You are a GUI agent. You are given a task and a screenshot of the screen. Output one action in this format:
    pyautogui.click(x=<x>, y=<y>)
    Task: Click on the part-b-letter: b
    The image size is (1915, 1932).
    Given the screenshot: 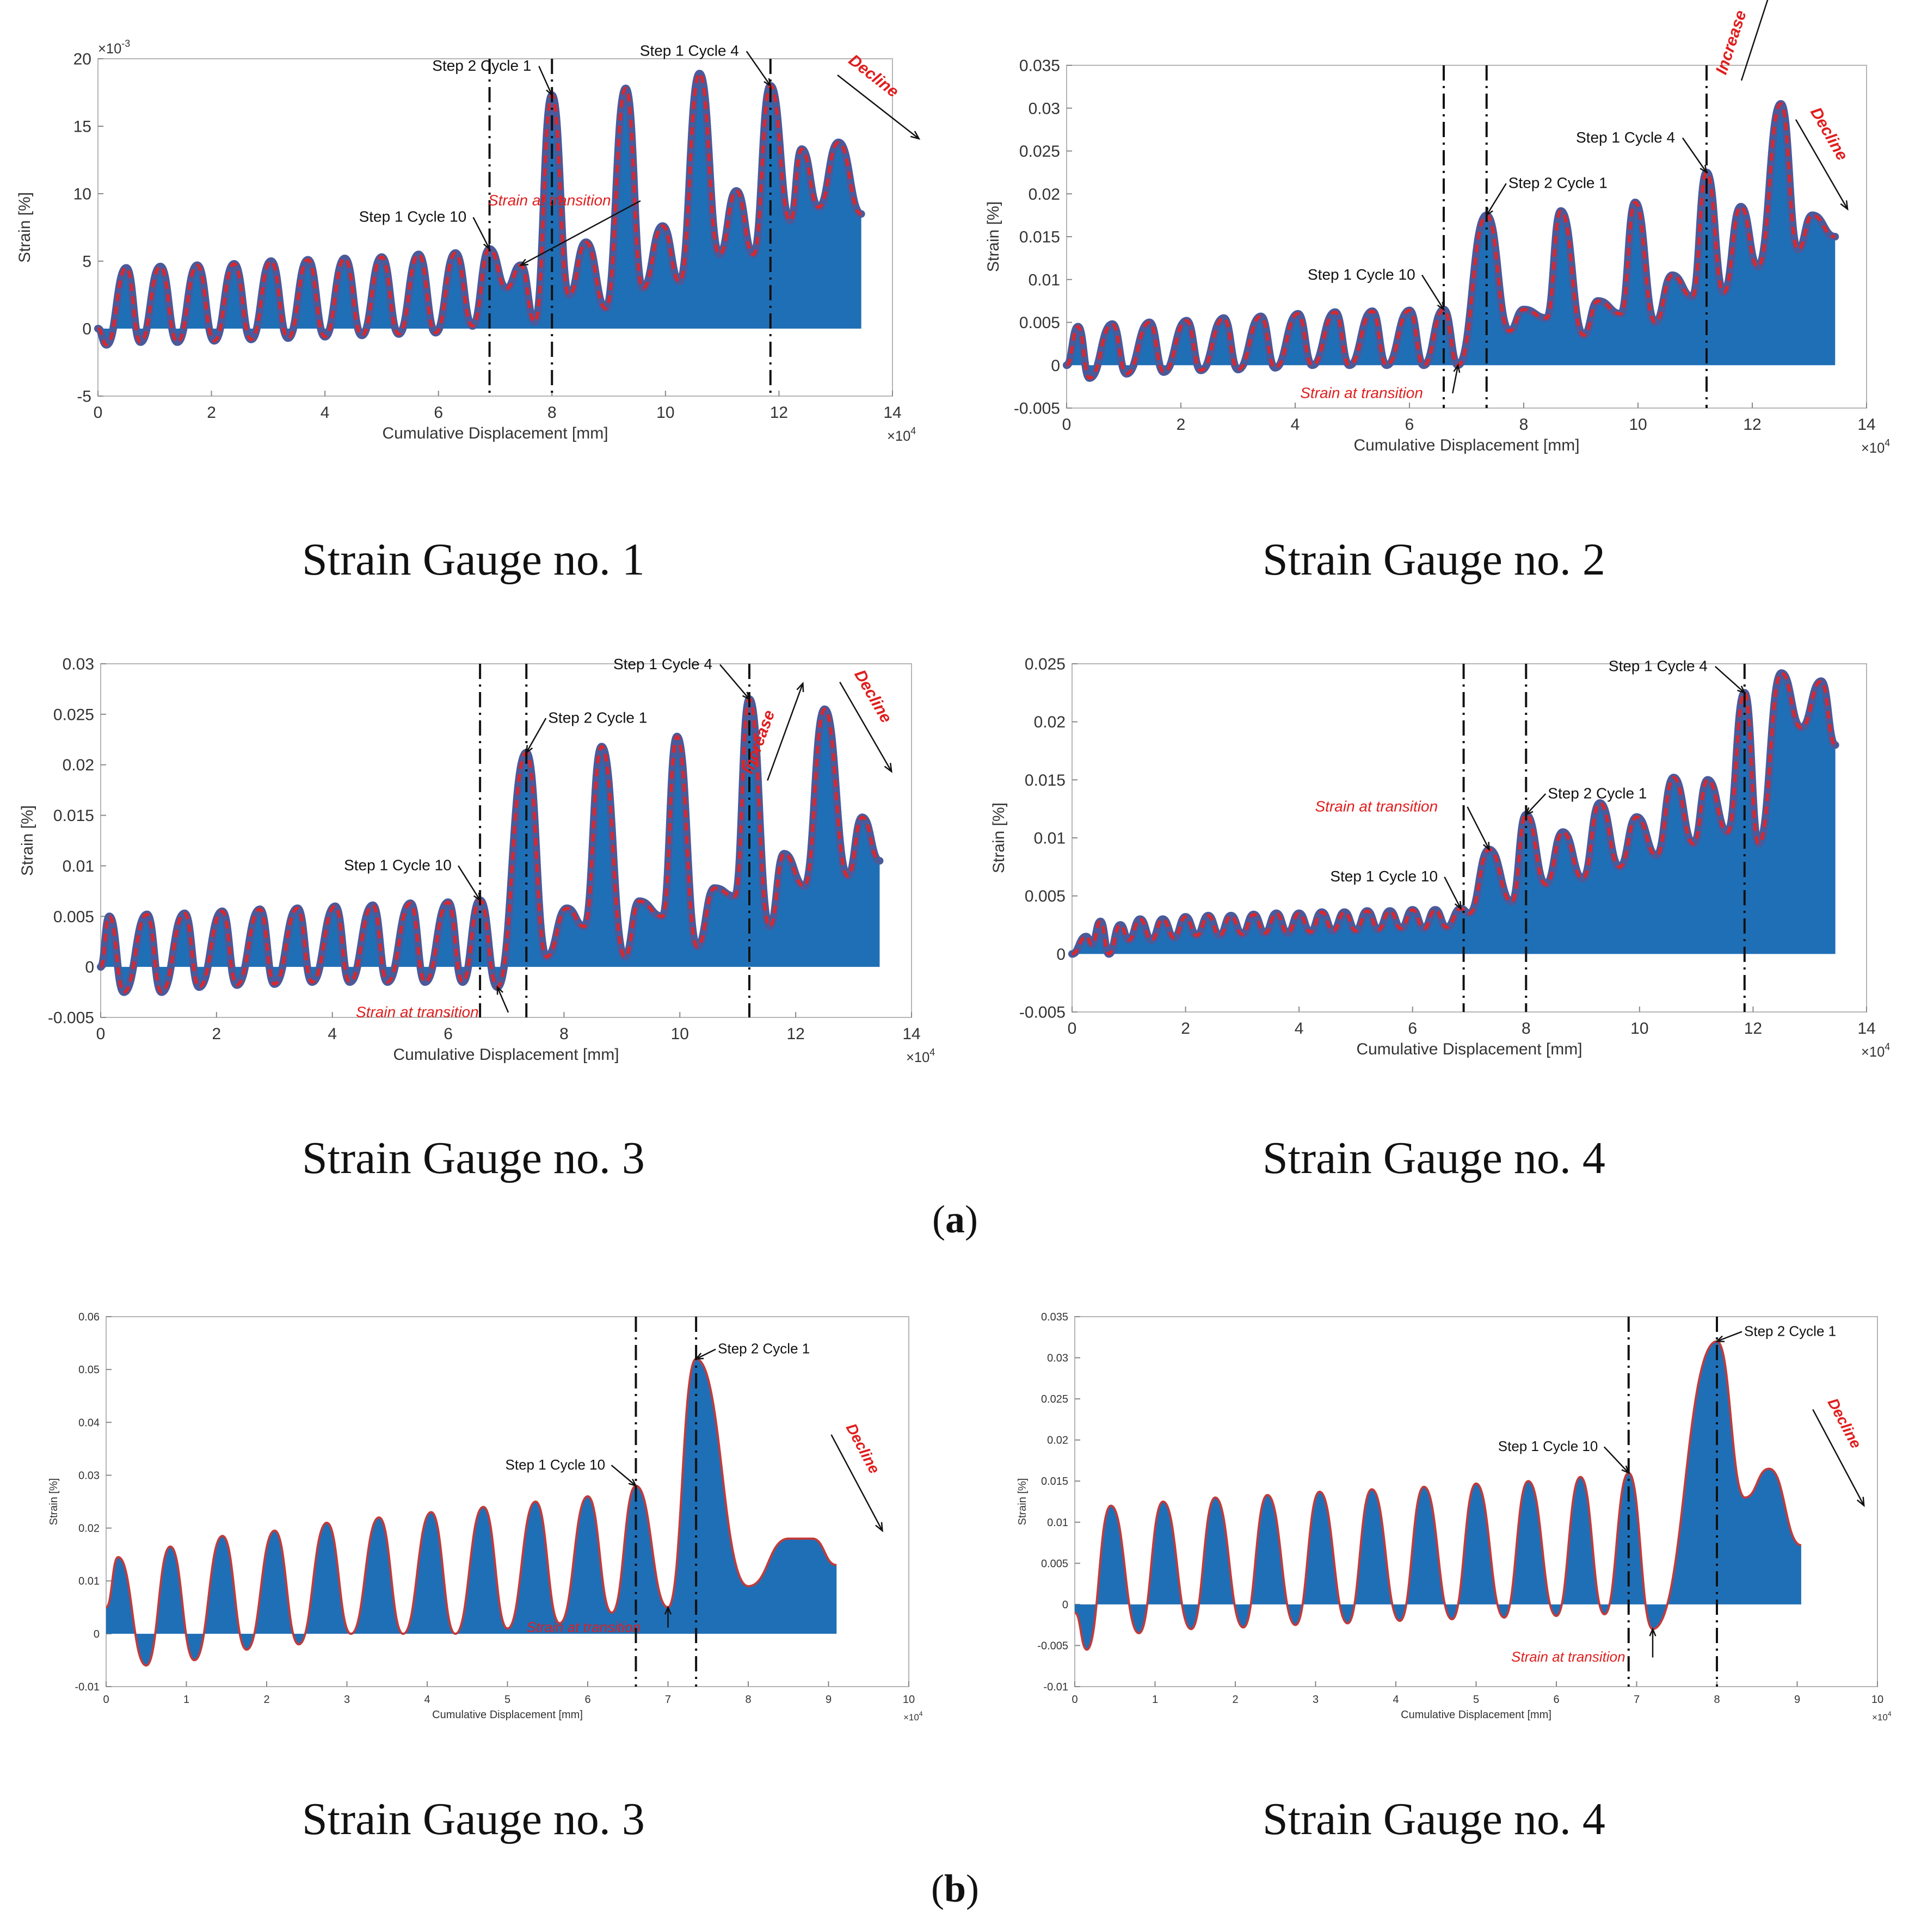 What is the action you would take?
    pyautogui.click(x=955, y=1888)
    